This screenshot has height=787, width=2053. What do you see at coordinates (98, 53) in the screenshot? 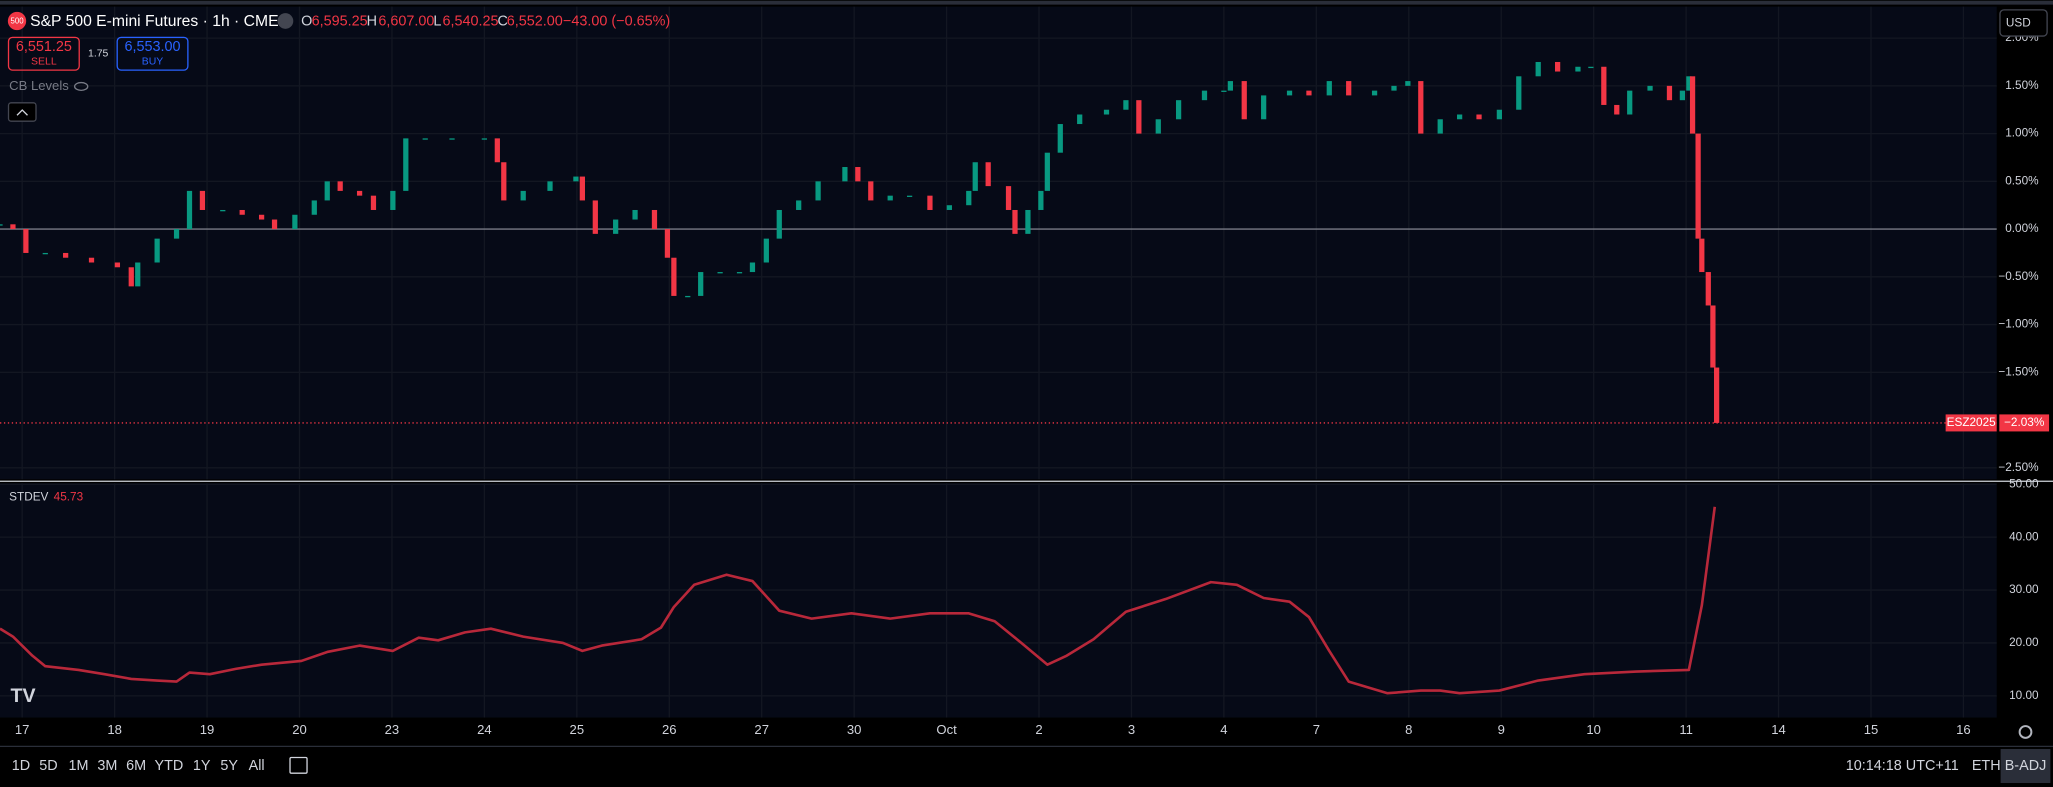
I see `spread: 1.75` at bounding box center [98, 53].